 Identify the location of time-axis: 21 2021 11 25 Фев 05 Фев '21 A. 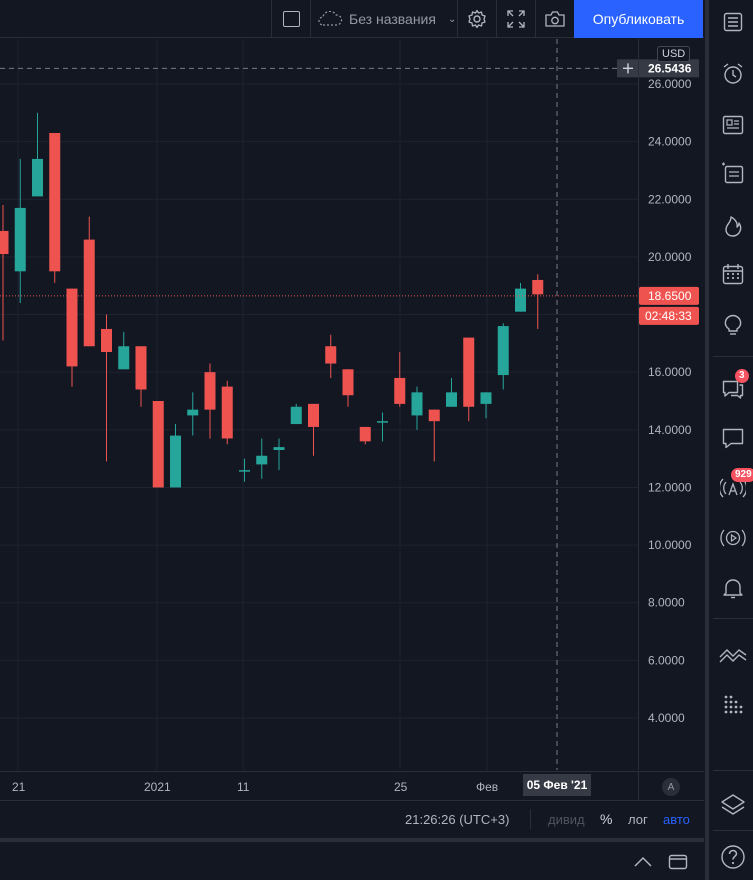
(352, 785).